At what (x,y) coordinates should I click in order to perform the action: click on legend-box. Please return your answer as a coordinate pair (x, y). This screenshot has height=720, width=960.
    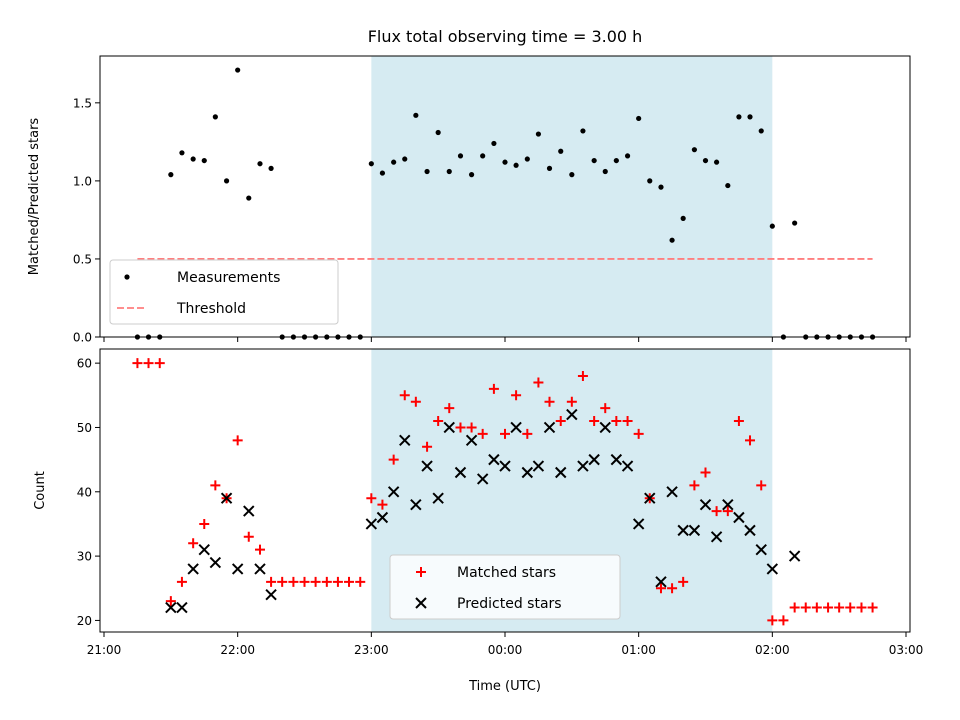
    Looking at the image, I should click on (505, 587).